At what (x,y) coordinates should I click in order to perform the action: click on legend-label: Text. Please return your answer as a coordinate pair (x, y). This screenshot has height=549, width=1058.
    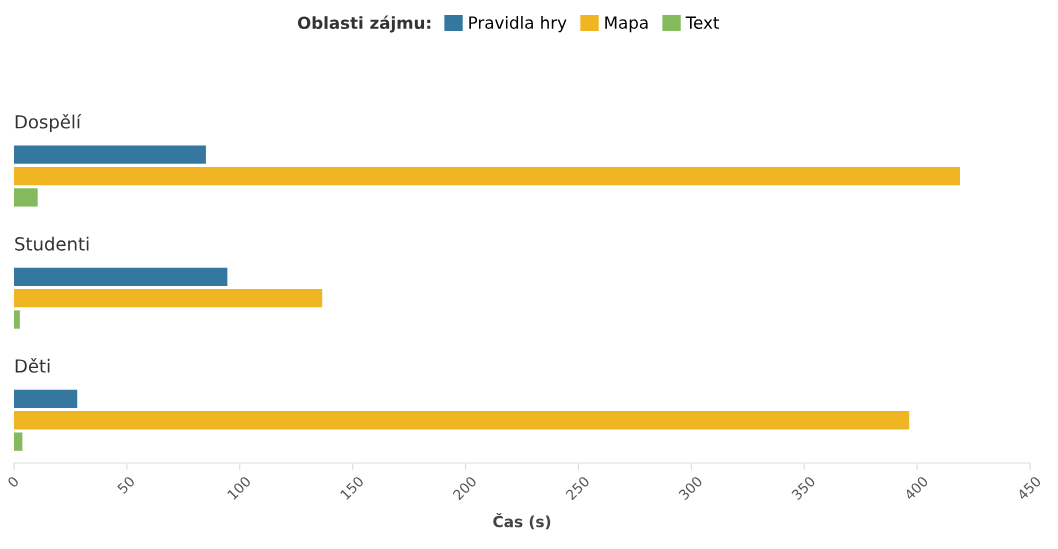
    Looking at the image, I should click on (702, 22).